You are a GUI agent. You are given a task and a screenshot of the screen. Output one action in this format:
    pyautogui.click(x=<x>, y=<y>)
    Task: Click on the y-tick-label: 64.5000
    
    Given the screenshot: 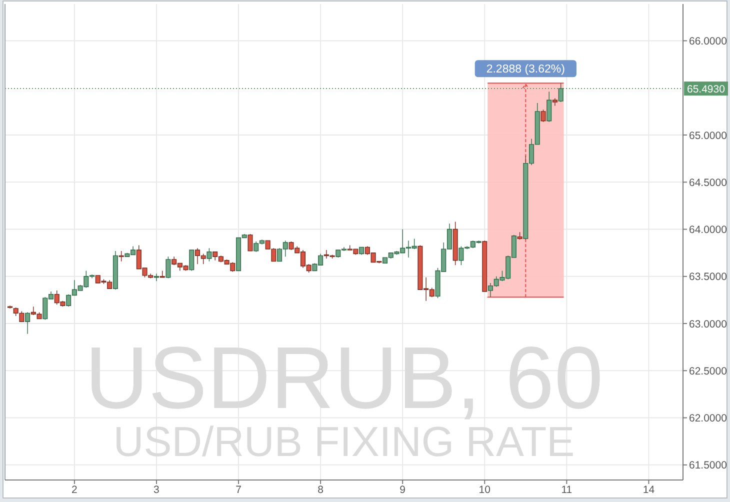 What is the action you would take?
    pyautogui.click(x=708, y=182)
    